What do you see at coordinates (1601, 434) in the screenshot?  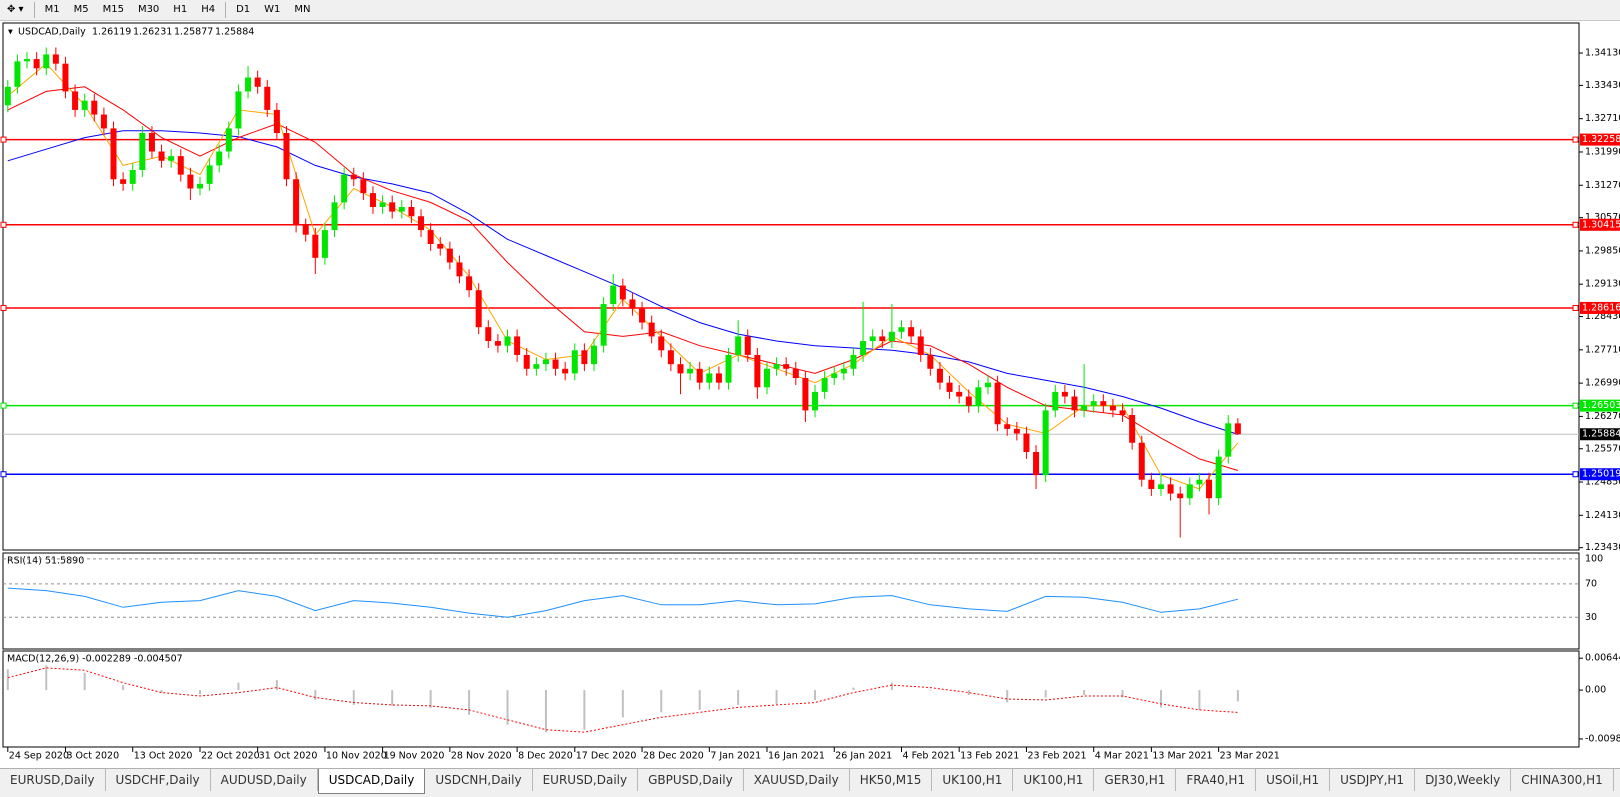 I see `current-price-label: 1.25884` at bounding box center [1601, 434].